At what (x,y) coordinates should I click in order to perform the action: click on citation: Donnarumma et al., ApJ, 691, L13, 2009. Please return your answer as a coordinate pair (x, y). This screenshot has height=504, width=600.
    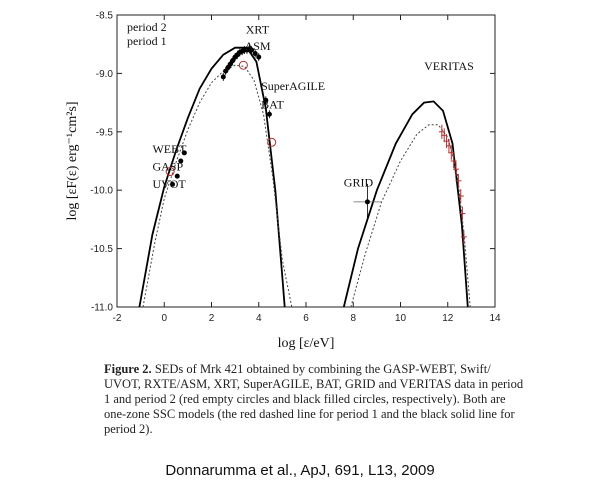
    Looking at the image, I should click on (300, 470).